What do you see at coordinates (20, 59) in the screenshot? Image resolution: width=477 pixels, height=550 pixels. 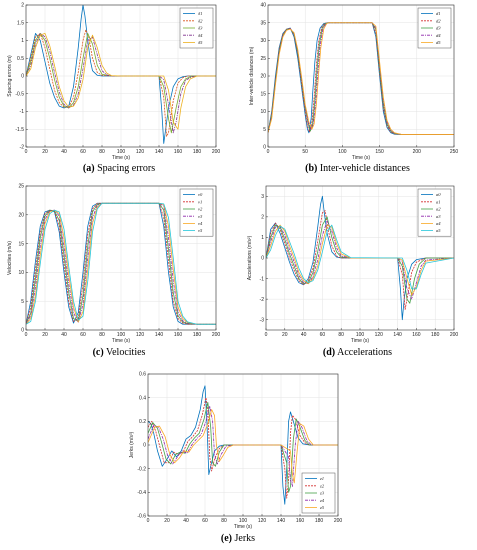 I see `y-tick-label: 0.5` at bounding box center [20, 59].